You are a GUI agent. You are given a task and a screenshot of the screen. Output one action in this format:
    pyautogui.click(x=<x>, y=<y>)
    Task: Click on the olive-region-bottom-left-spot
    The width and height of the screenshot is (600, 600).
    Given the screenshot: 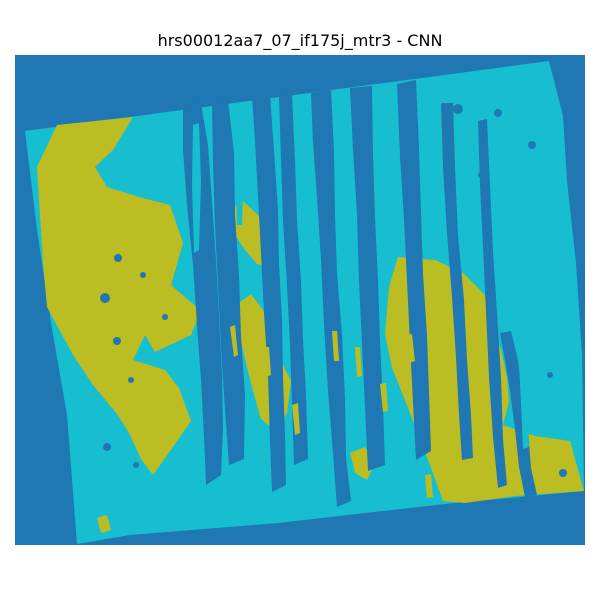 What is the action you would take?
    pyautogui.click(x=104, y=524)
    